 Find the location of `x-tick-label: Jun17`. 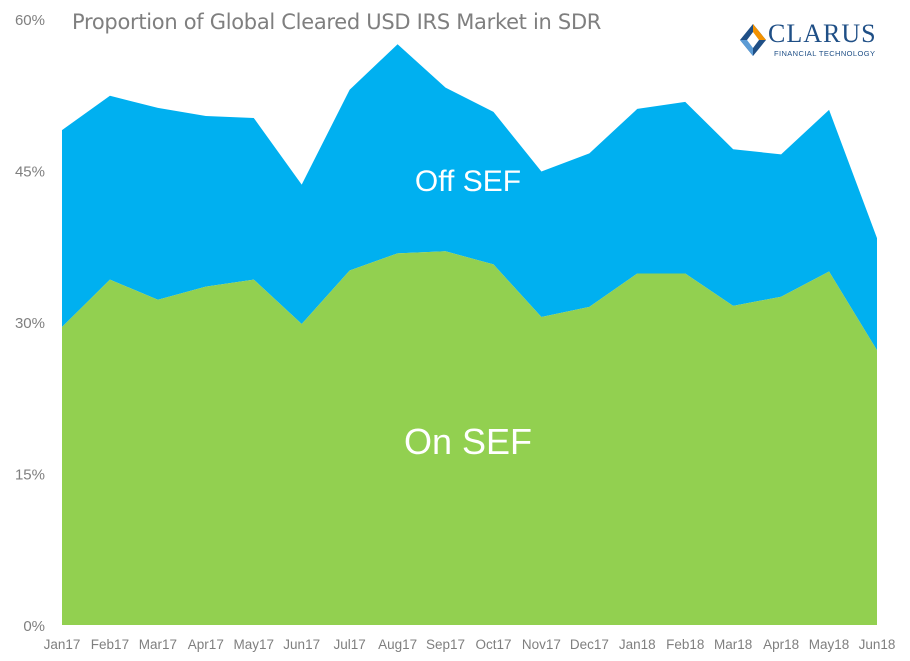

x-tick-label: Jun17 is located at coordinates (301, 644).